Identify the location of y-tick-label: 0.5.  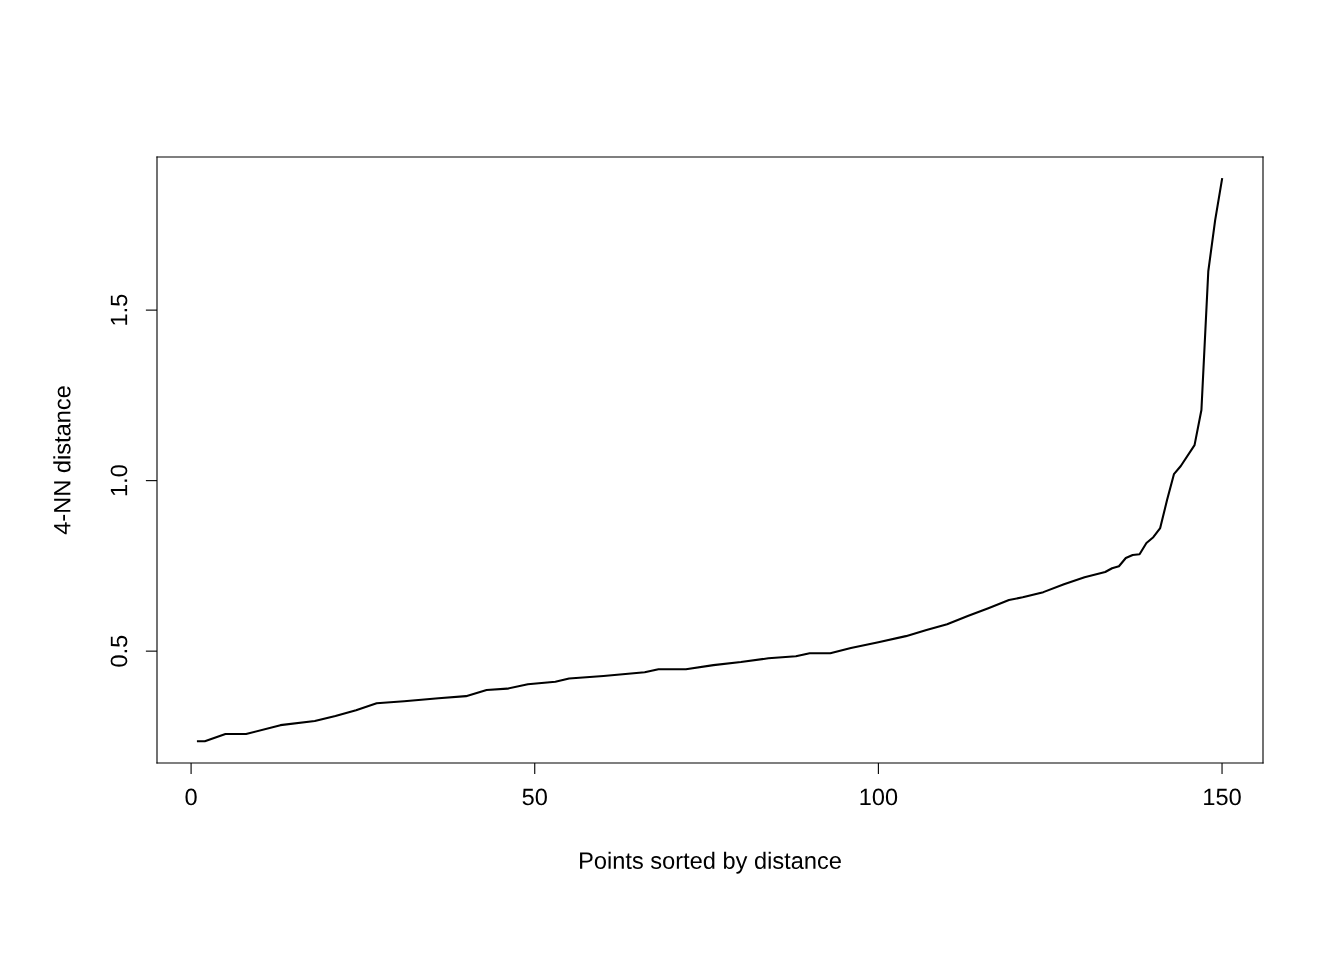
(119, 651).